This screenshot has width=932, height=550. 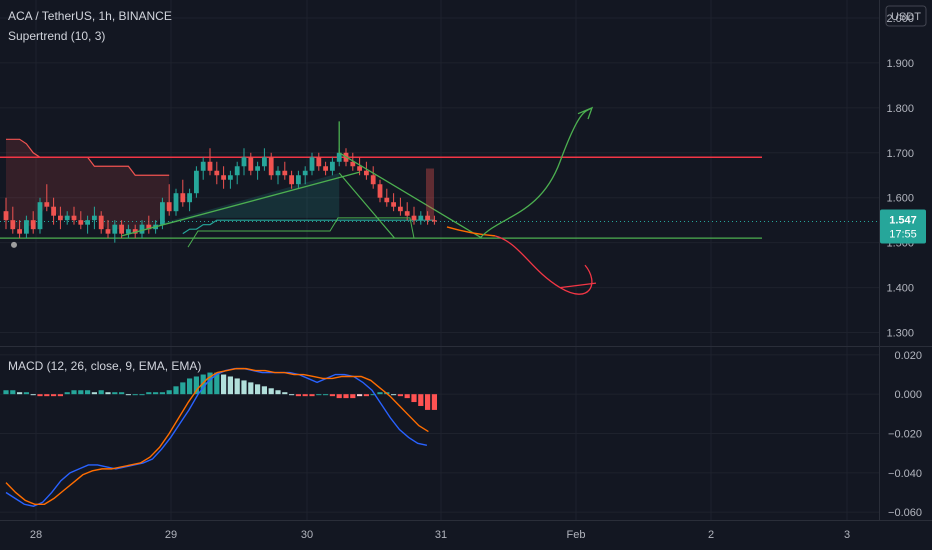 I want to click on price-tick: 1.400, so click(x=900, y=289).